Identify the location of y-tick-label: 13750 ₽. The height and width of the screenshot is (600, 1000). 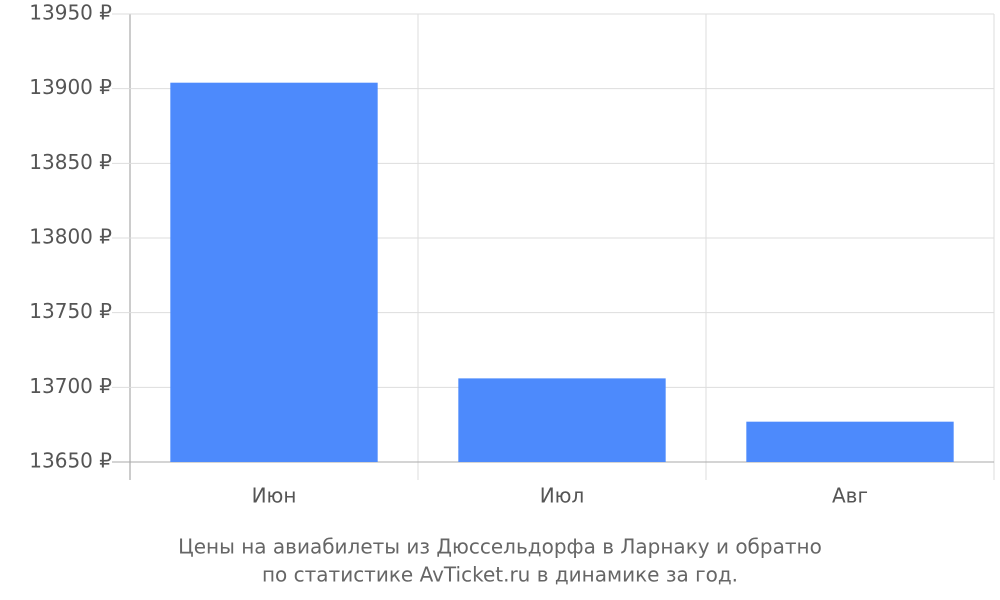
(70, 311).